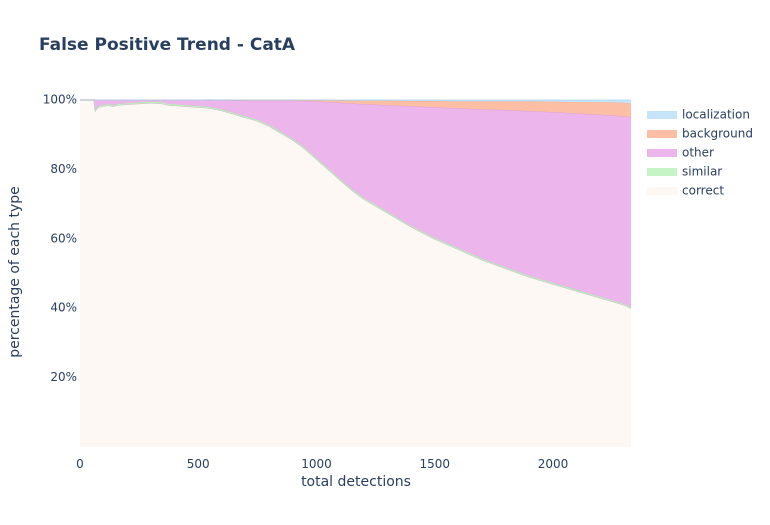 The width and height of the screenshot is (770, 525). I want to click on legend-label: other, so click(698, 153).